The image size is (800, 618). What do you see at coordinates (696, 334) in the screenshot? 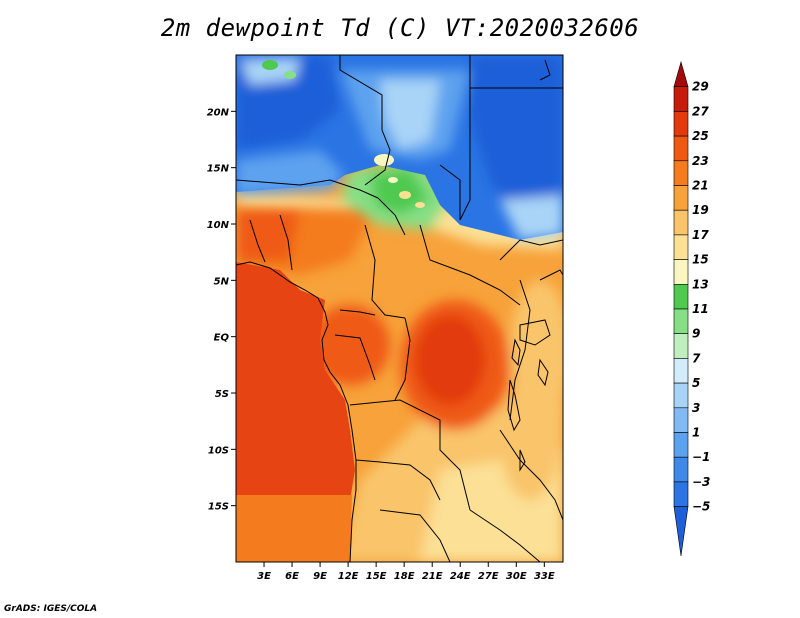
I see `colorbar-label: 9` at bounding box center [696, 334].